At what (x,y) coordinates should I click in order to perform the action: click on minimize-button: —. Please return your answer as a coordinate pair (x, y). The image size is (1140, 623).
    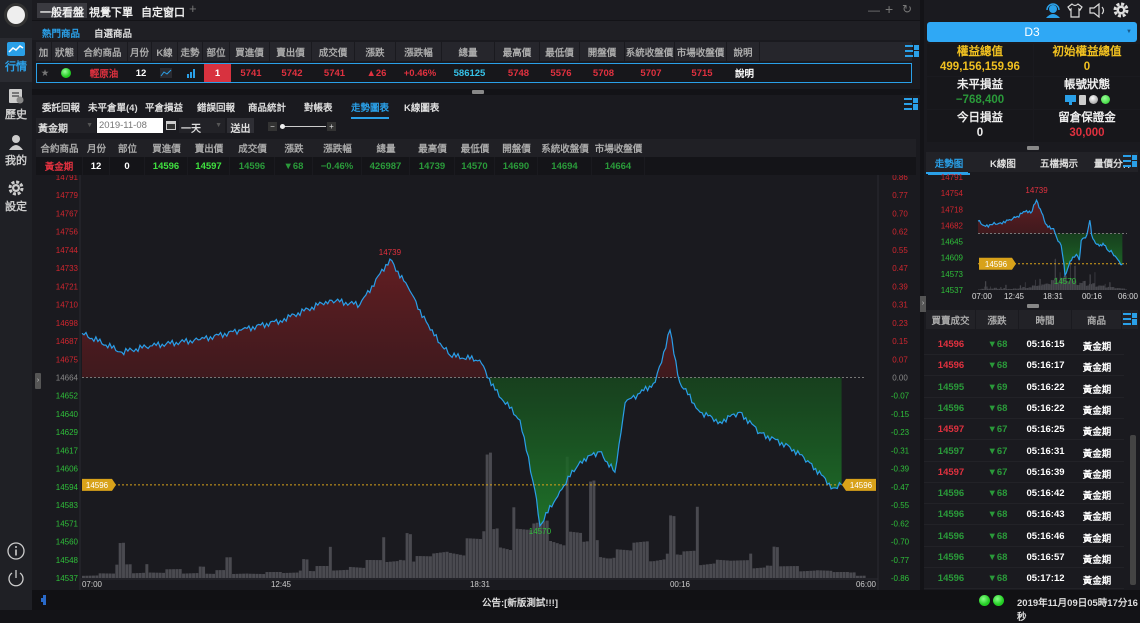
    Looking at the image, I should click on (874, 10).